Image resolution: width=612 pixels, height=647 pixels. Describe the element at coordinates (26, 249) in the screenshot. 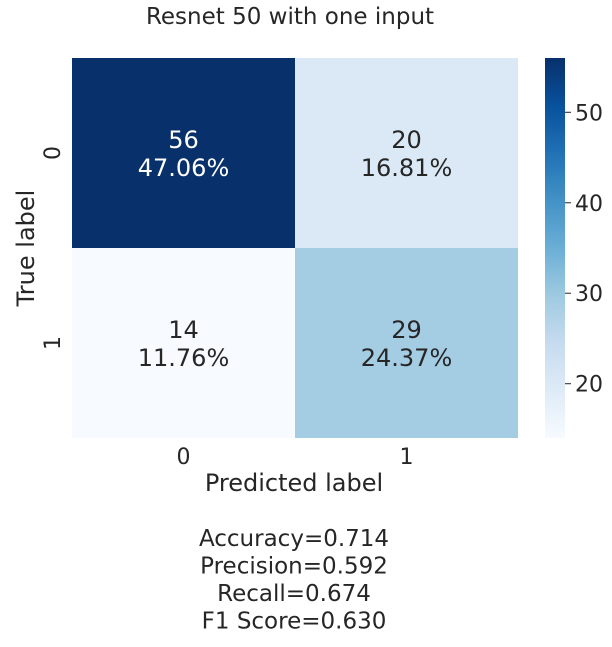

I see `y-axis-label: True label` at that location.